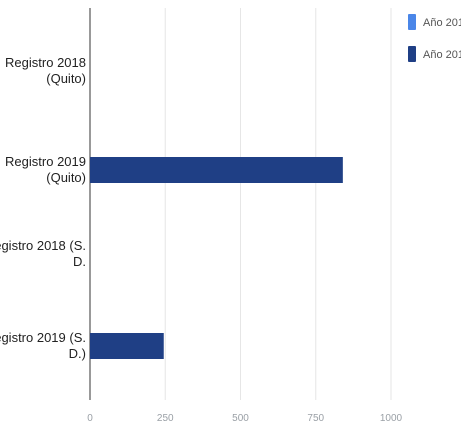 The height and width of the screenshot is (428, 461). I want to click on x-tick-label-750: 750, so click(315, 418).